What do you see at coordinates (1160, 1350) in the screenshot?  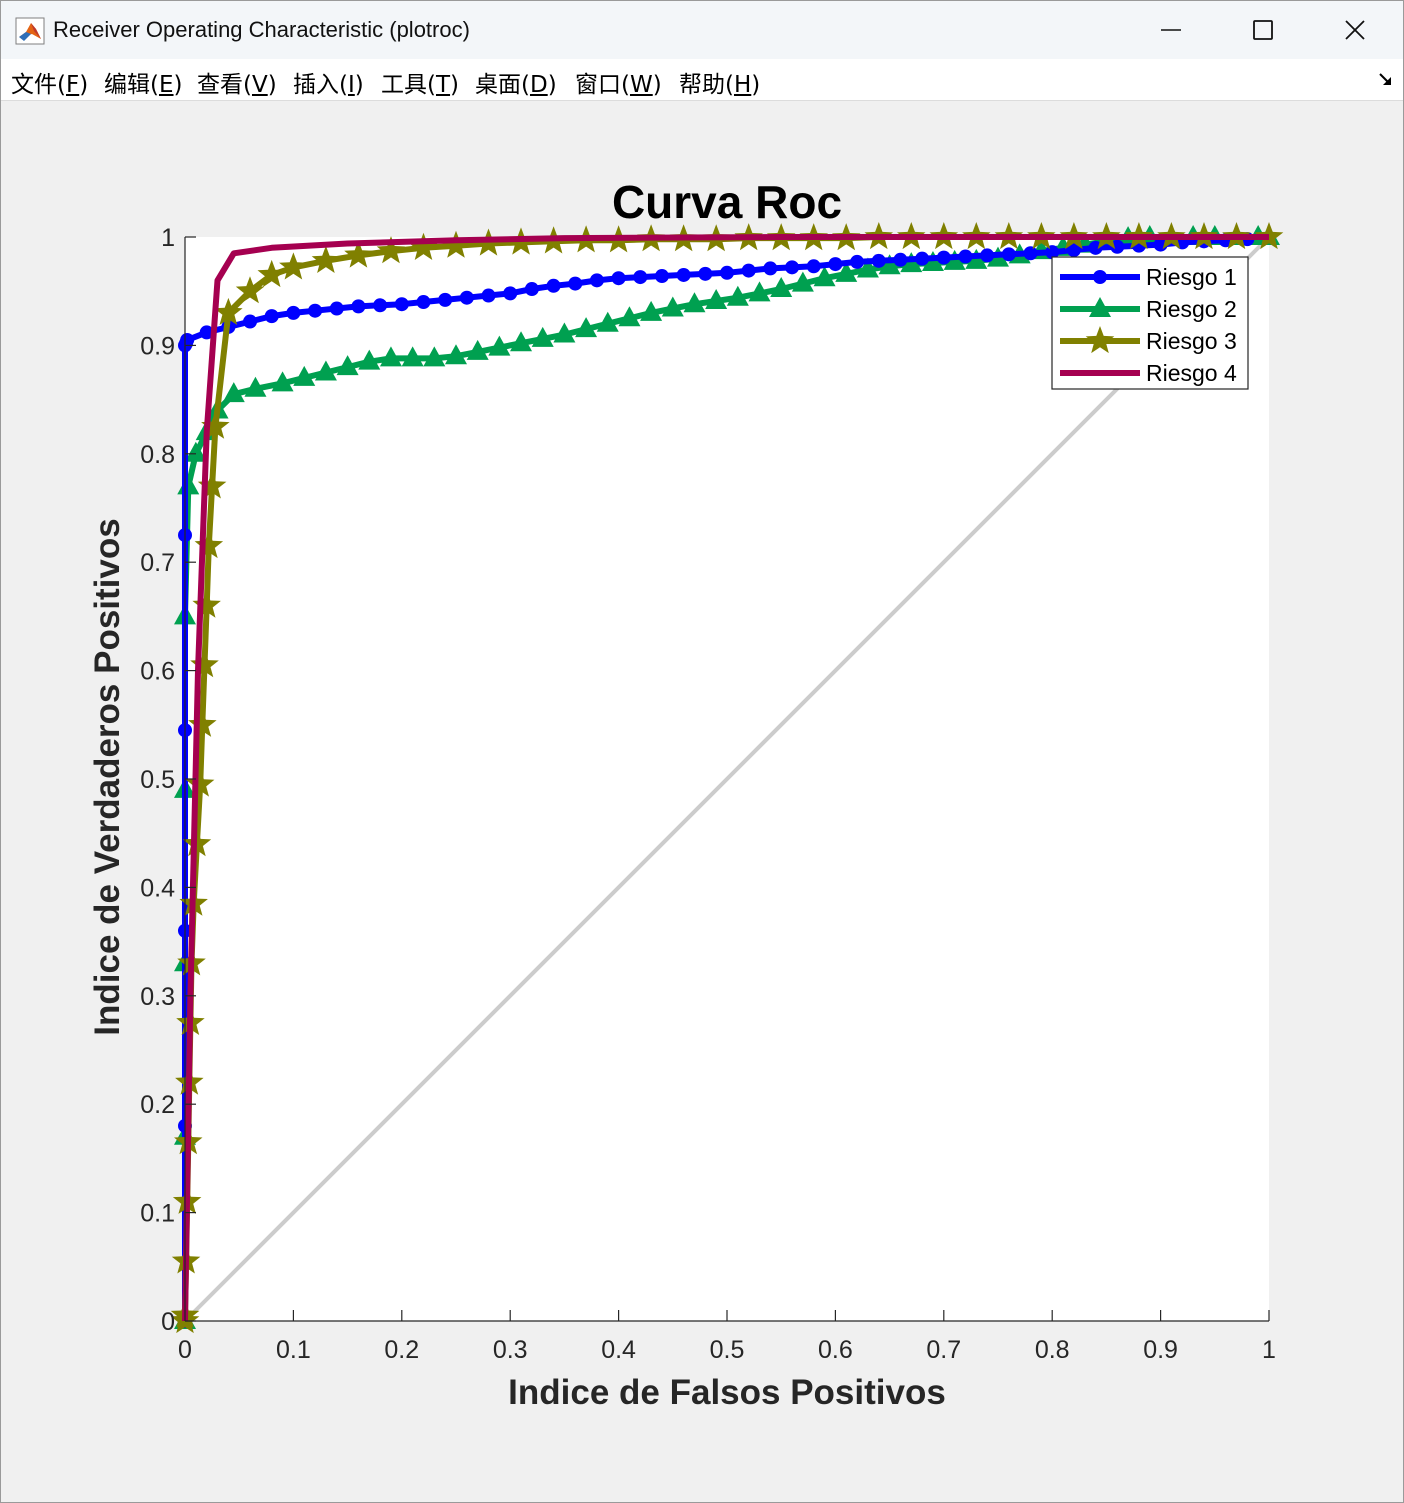 I see `x-tick-label: 0.9` at bounding box center [1160, 1350].